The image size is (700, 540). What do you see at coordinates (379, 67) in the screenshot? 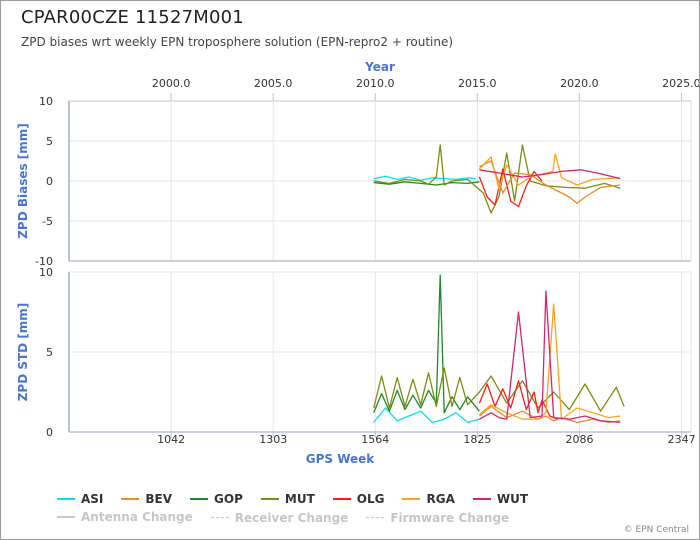
I see `top-axis-label: Year` at bounding box center [379, 67].